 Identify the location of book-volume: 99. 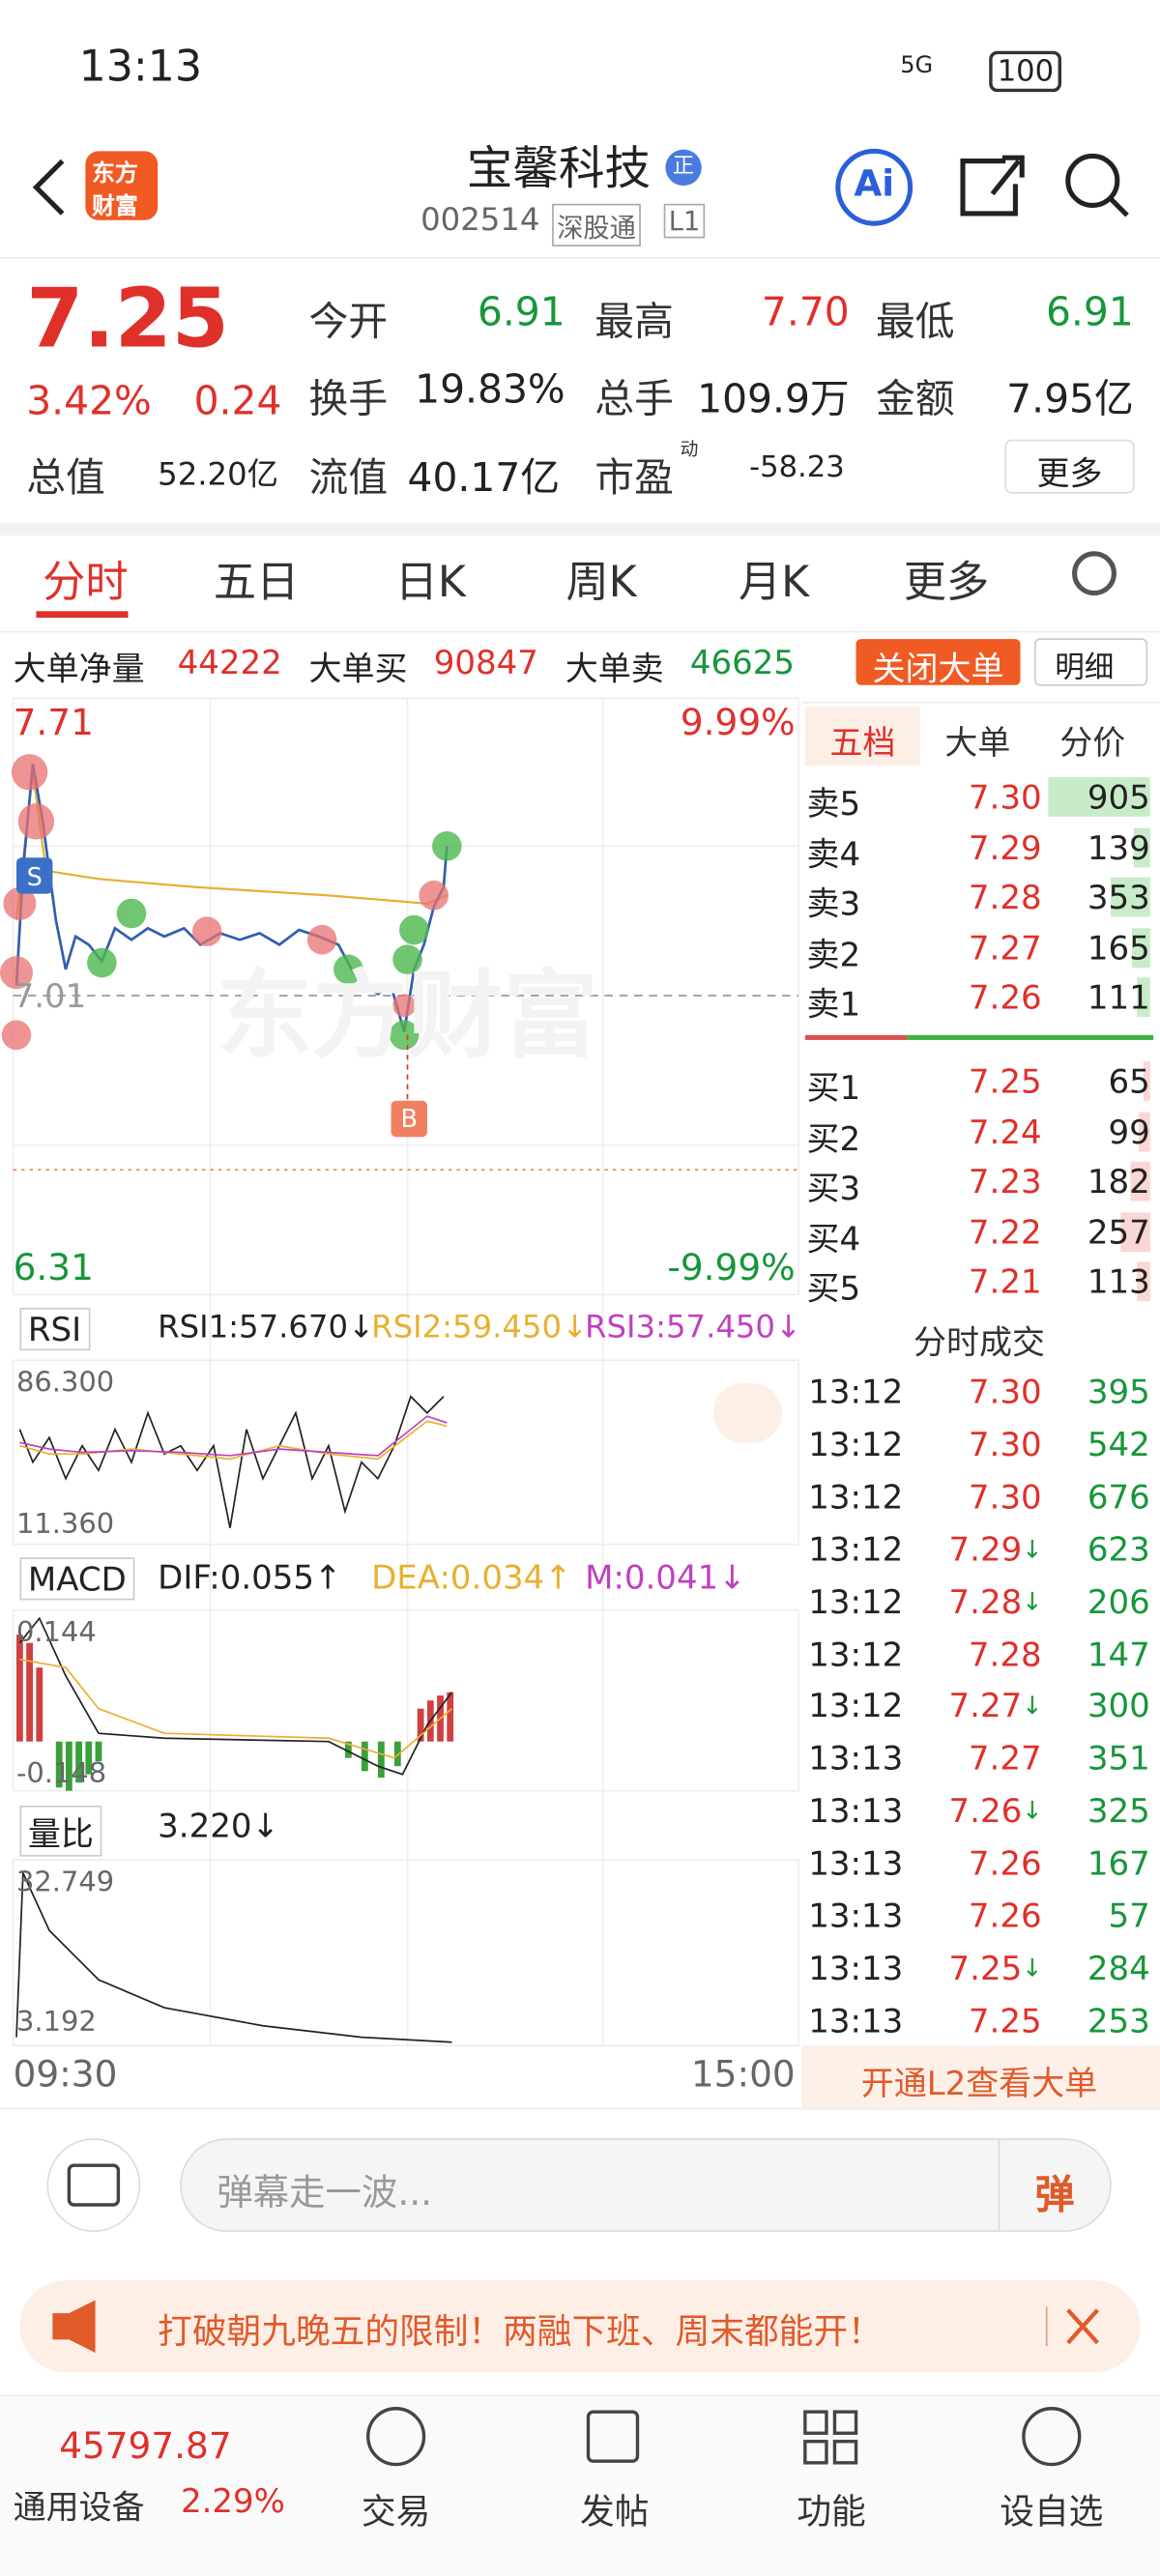
(1129, 1131).